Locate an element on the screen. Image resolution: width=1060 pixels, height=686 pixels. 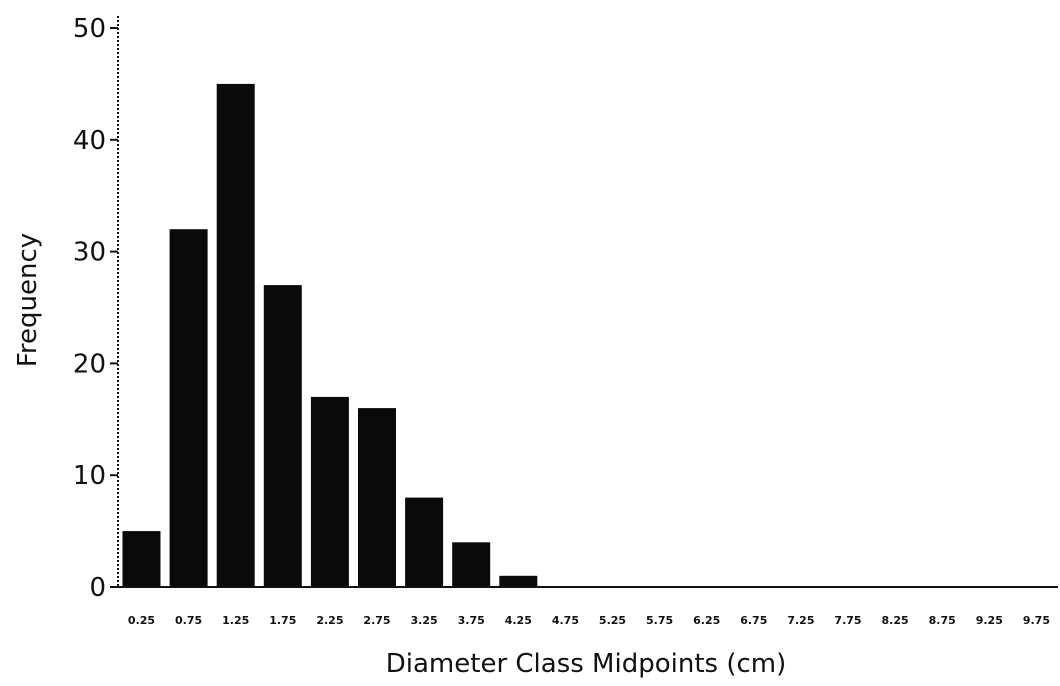
x-tick-label-8.25: 8.25 is located at coordinates (895, 620).